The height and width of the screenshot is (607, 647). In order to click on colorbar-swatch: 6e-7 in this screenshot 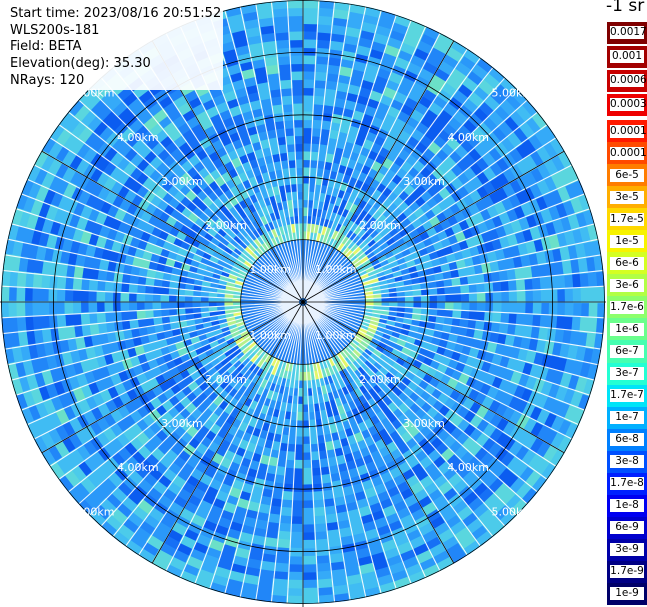, I will do `click(627, 351)`.